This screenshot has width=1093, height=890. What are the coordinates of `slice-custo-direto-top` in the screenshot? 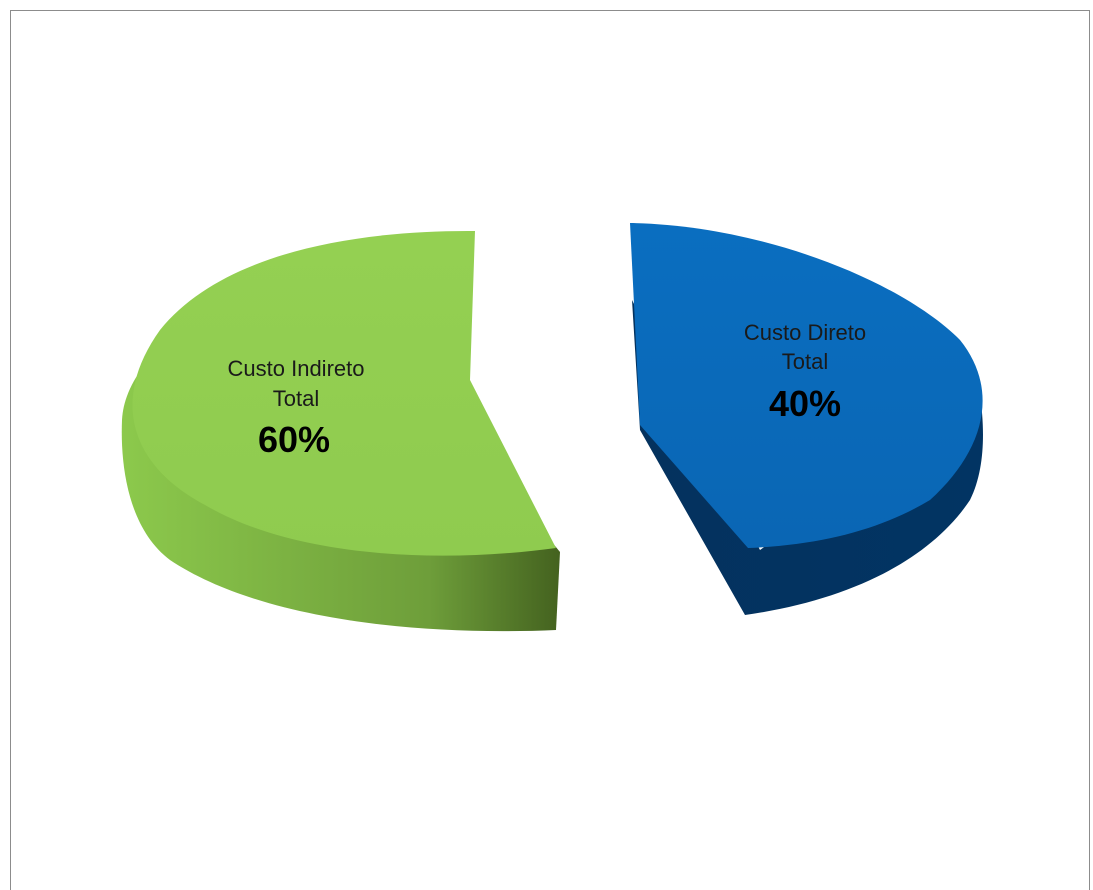 It's located at (806, 385).